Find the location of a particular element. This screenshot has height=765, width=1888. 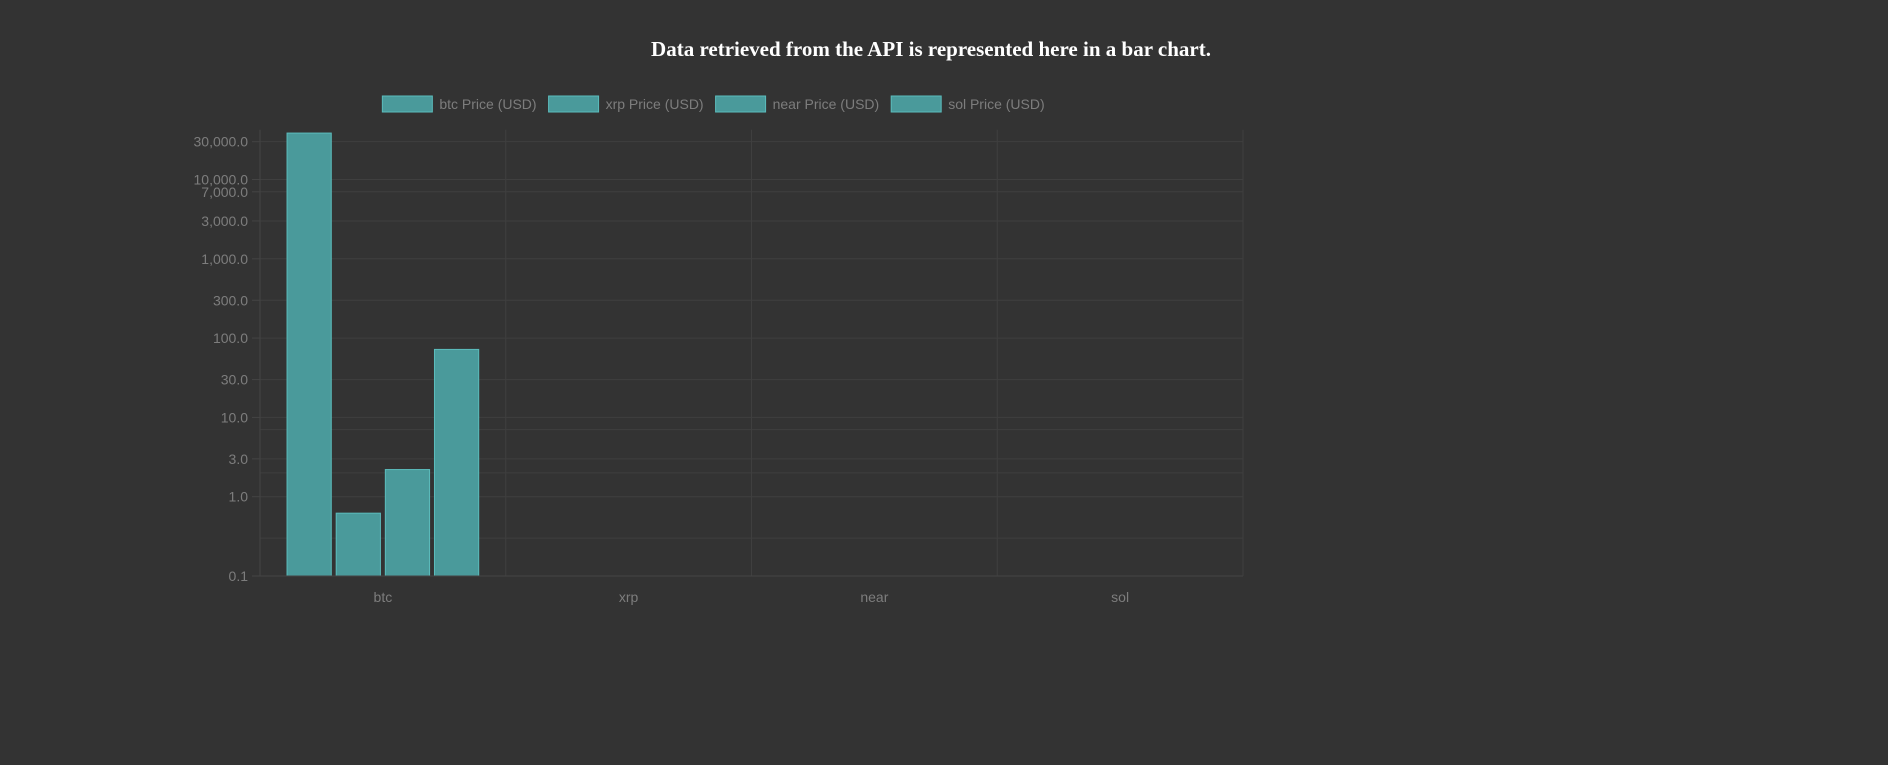

y-tick-label: 30.0 is located at coordinates (234, 380).